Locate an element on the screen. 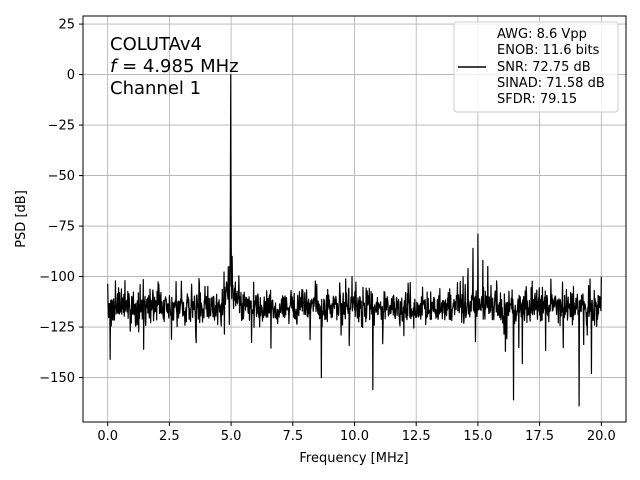 The width and height of the screenshot is (640, 480). y-tick-label: −75 is located at coordinates (61, 227).